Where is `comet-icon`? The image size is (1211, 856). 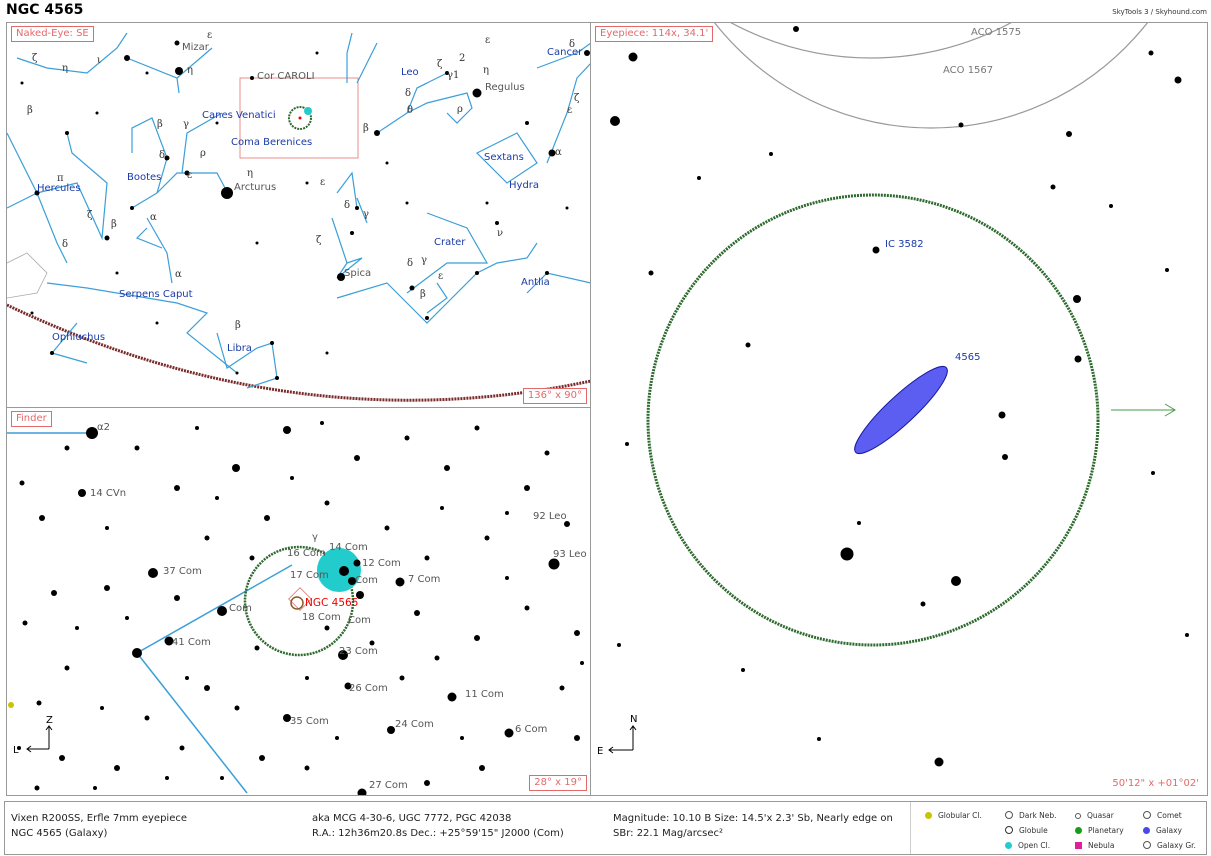 comet-icon is located at coordinates (1147, 815).